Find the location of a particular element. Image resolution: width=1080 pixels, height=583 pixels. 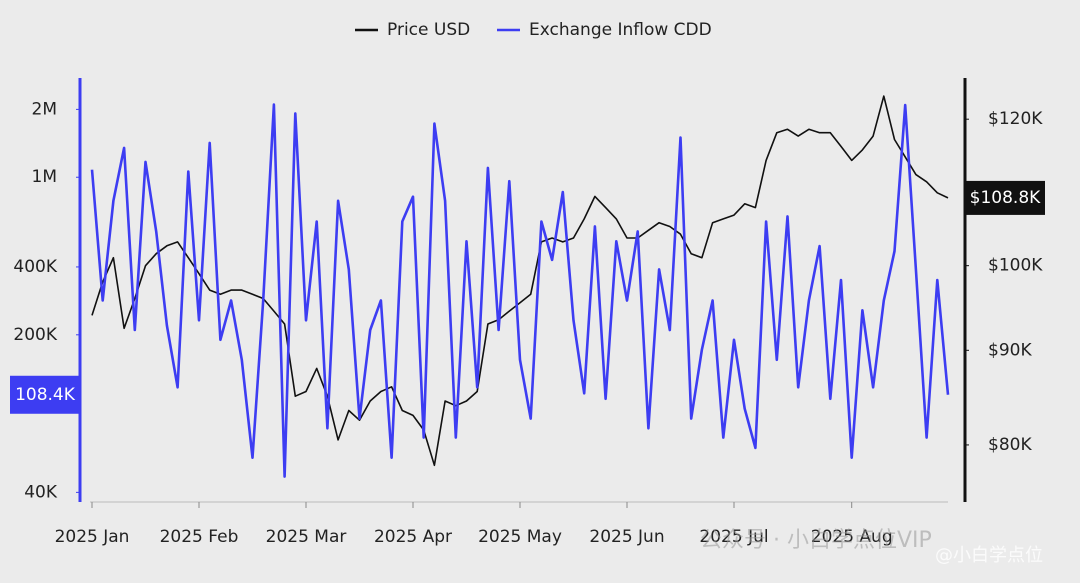

y2-tick-label: $90K is located at coordinates (1010, 350).